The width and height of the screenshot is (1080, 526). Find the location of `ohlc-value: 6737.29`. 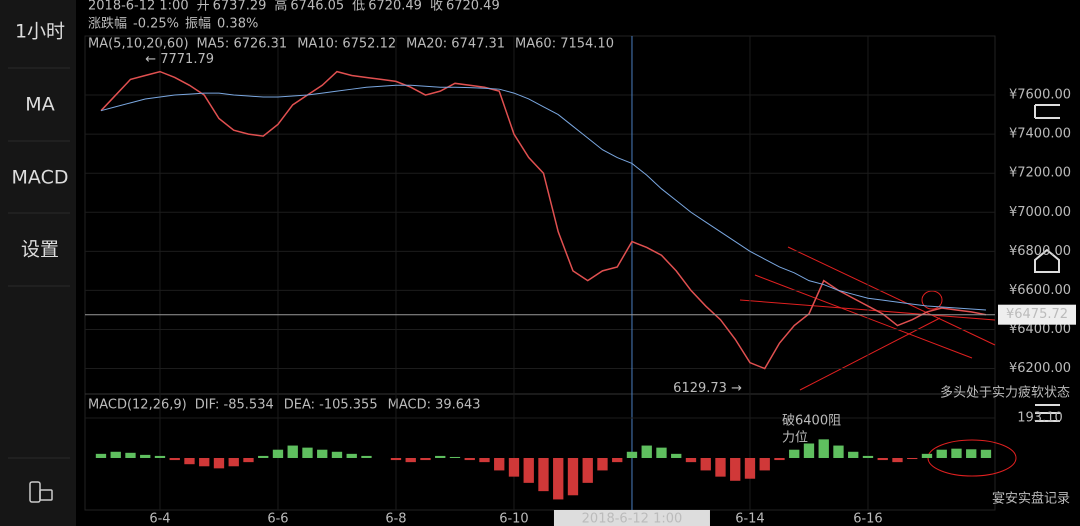

ohlc-value: 6737.29 is located at coordinates (240, 7).